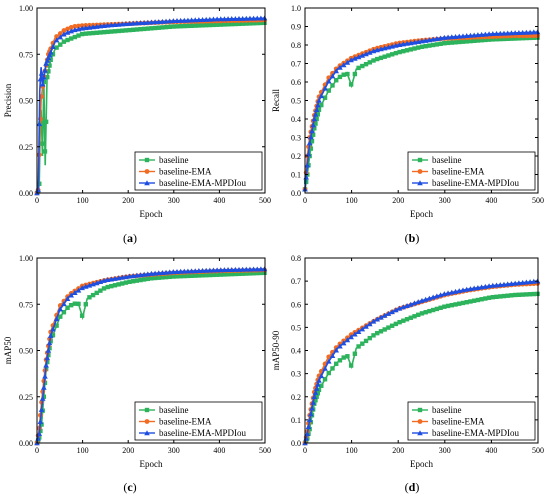  Describe the element at coordinates (37, 200) in the screenshot. I see `x-tick-label: 0` at that location.